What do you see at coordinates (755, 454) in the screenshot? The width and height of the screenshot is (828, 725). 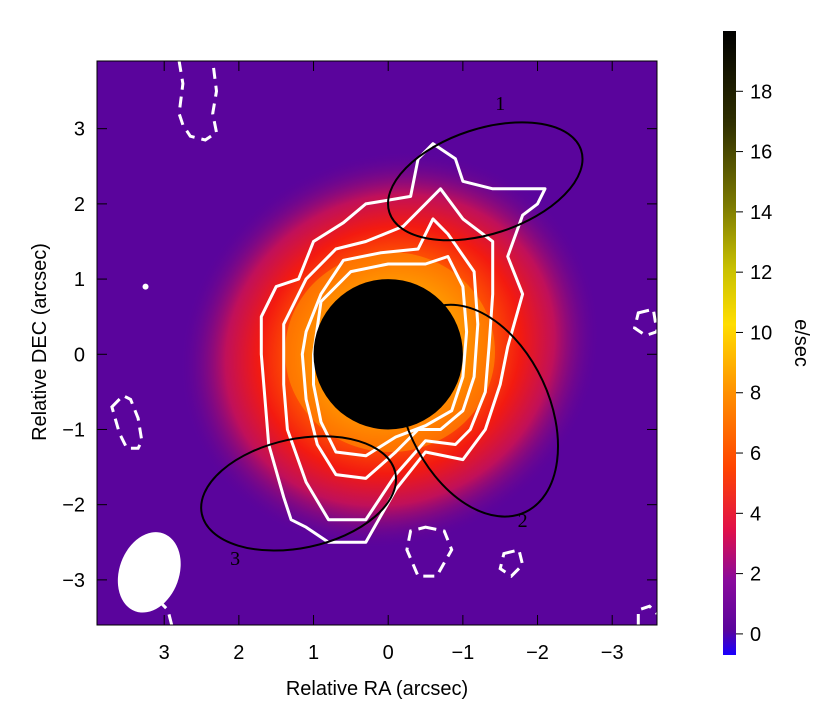 I see `colorbar-tick-label: 6` at bounding box center [755, 454].